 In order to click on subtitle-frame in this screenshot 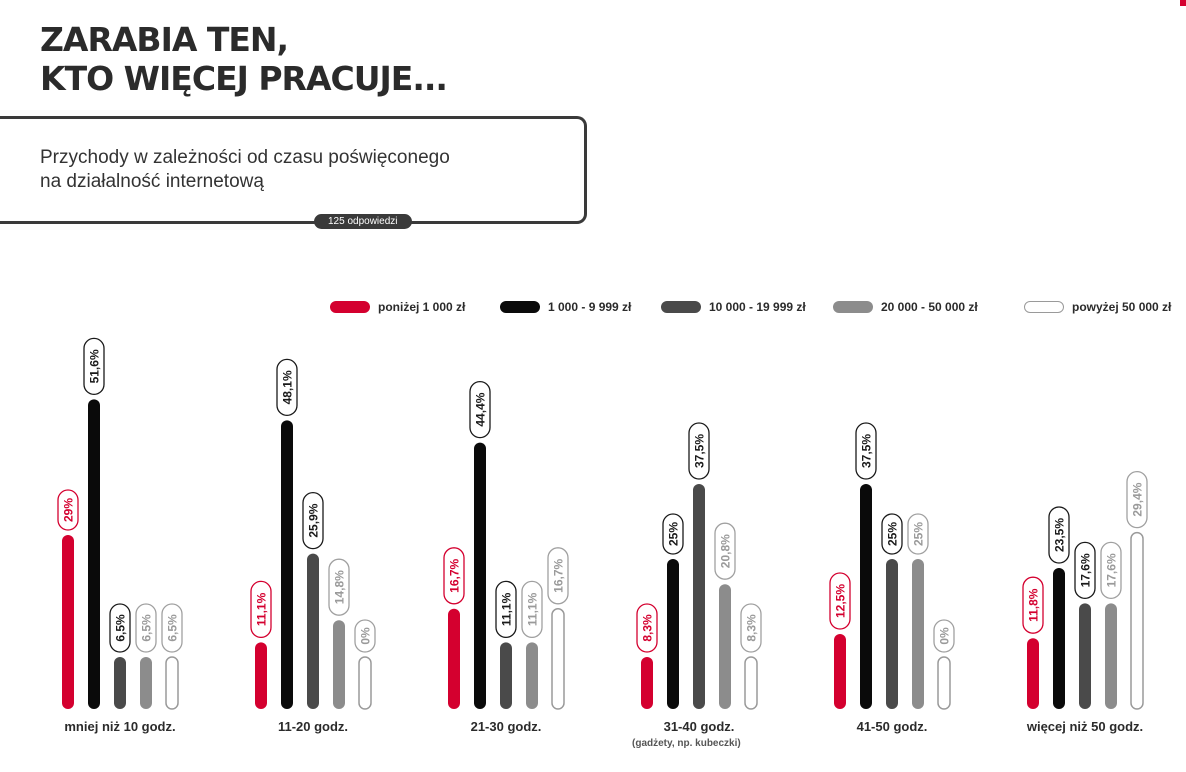, I will do `click(293, 170)`.